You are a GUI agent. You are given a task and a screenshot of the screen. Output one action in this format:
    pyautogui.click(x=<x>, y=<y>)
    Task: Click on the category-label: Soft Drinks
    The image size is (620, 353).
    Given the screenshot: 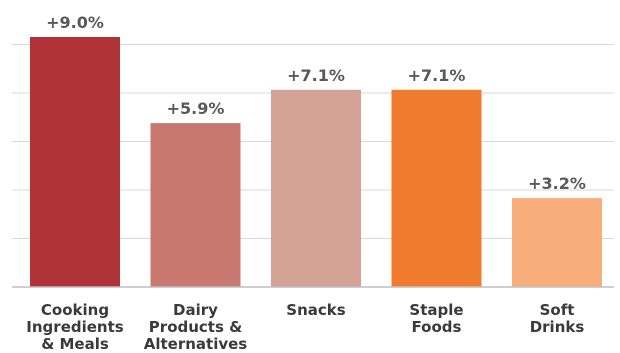 What is the action you would take?
    pyautogui.click(x=557, y=318)
    